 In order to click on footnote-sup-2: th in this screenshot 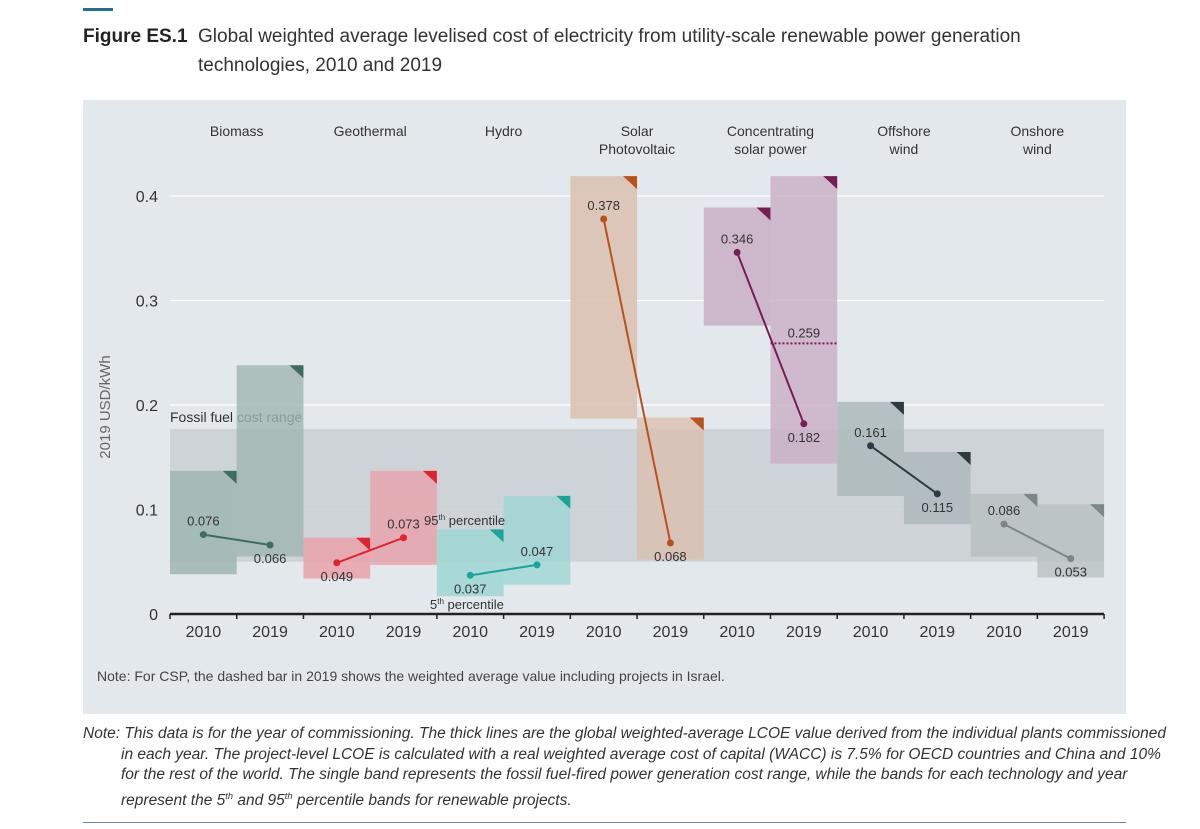, I will do `click(288, 795)`.